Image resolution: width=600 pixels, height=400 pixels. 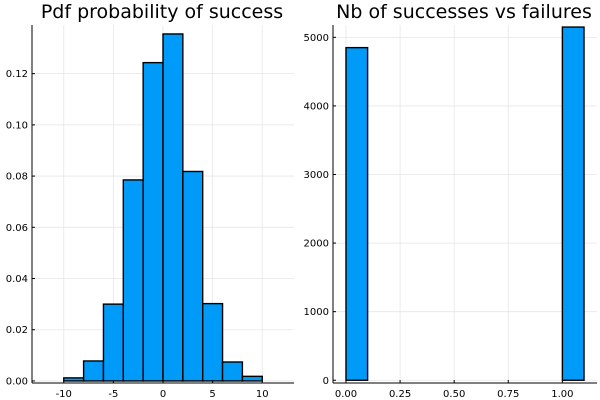 I want to click on left-x-tick-label: 5, so click(x=212, y=394).